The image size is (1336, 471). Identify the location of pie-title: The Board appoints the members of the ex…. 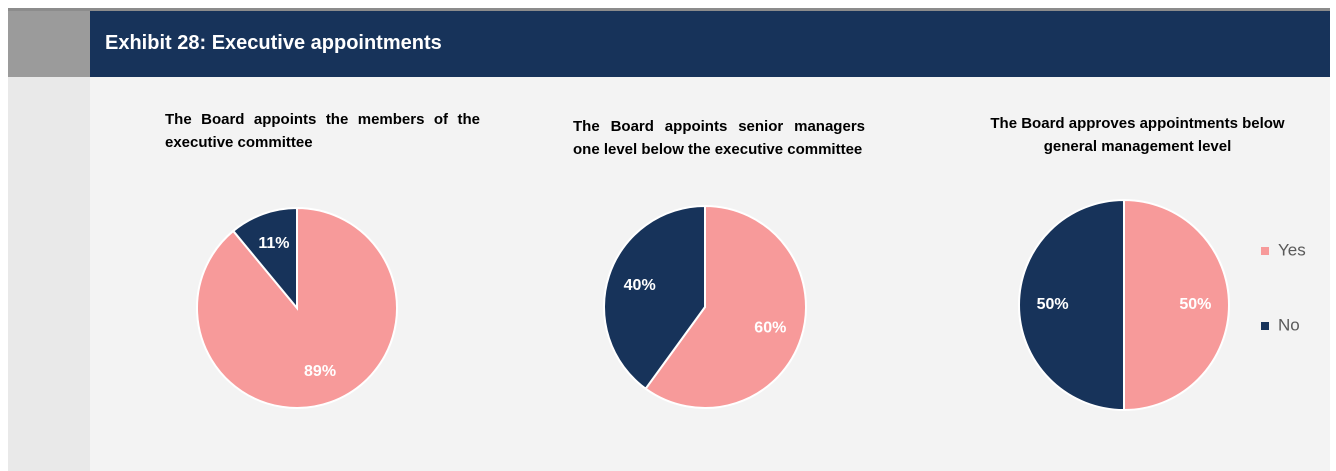
(322, 131).